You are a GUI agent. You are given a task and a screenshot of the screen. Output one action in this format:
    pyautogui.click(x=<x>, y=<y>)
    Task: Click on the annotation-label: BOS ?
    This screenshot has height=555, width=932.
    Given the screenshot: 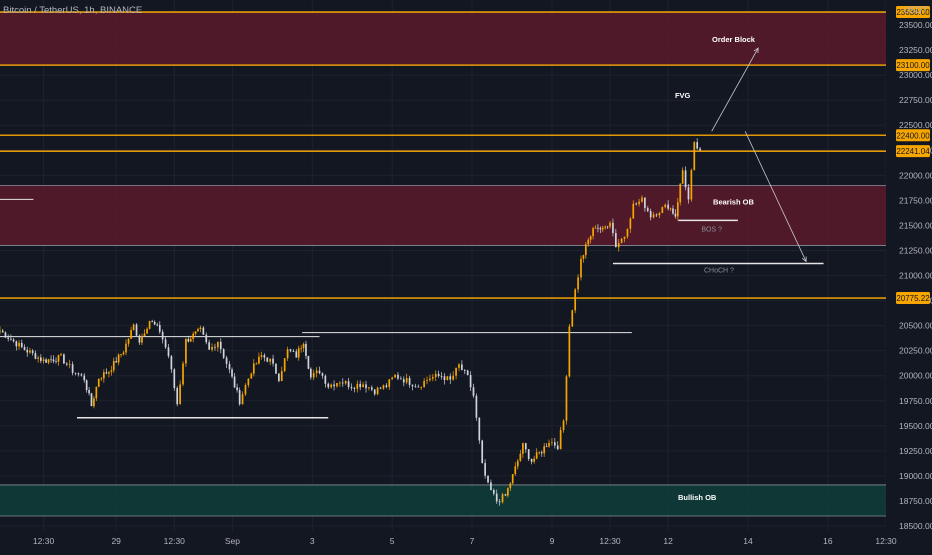 What is the action you would take?
    pyautogui.click(x=711, y=229)
    